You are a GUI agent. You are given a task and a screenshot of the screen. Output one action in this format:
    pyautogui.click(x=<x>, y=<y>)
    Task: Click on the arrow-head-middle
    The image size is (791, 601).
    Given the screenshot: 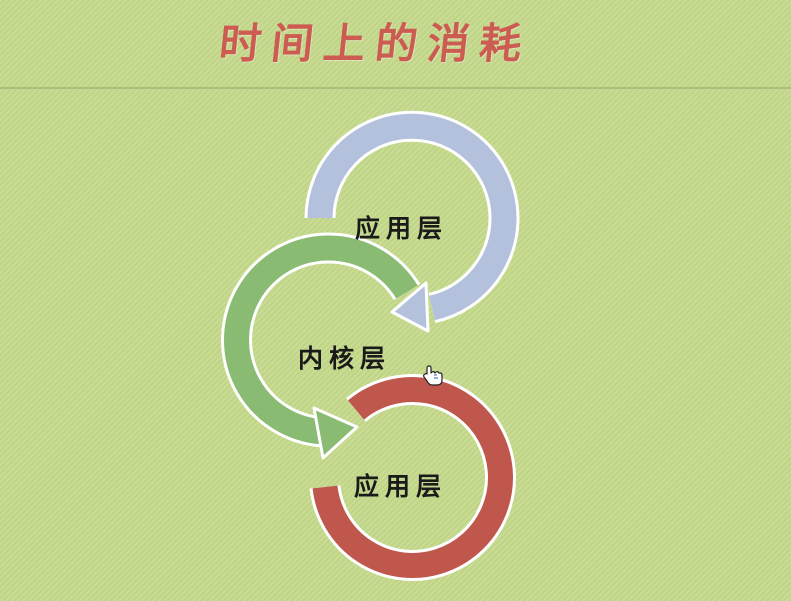 What is the action you would take?
    pyautogui.click(x=335, y=433)
    